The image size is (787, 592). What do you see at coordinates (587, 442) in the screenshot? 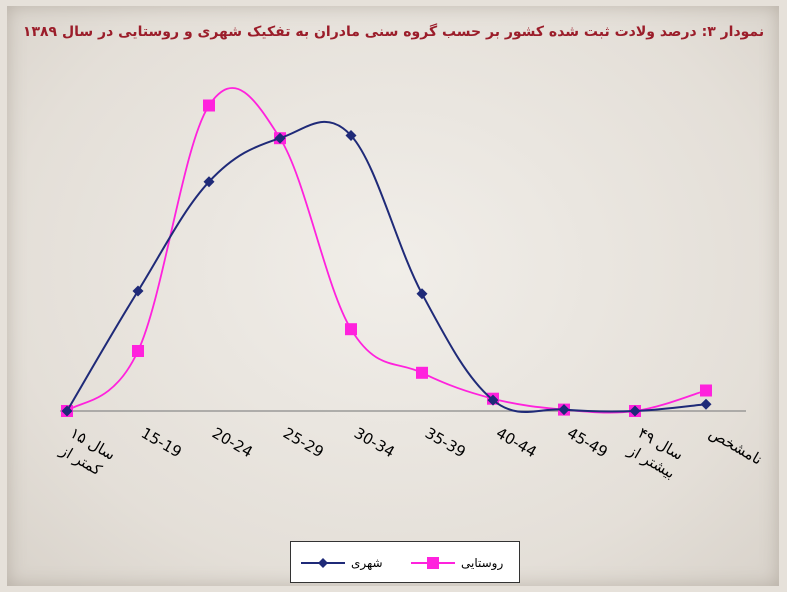
I see `x-tick-label: 45-49` at bounding box center [587, 442].